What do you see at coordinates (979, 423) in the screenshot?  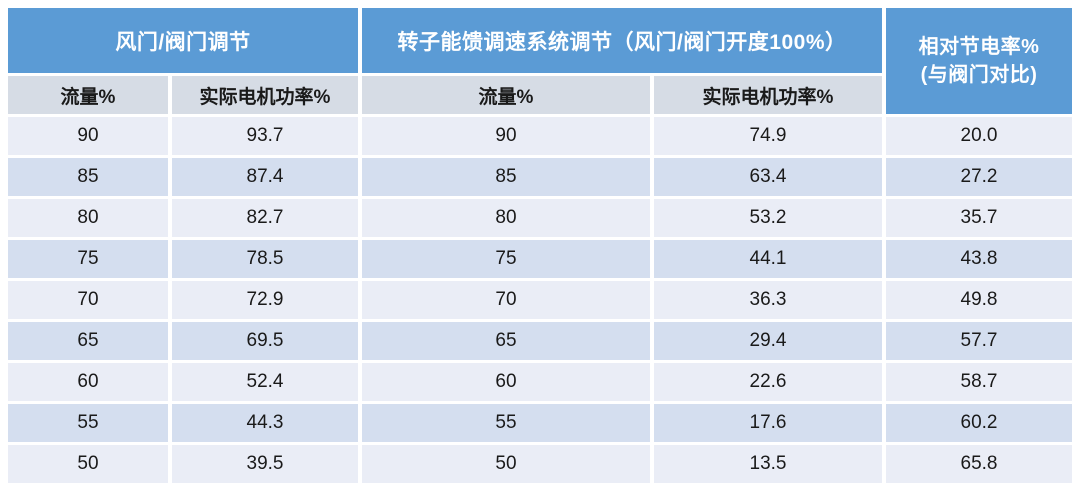 I see `table-cell: 60.2` at bounding box center [979, 423].